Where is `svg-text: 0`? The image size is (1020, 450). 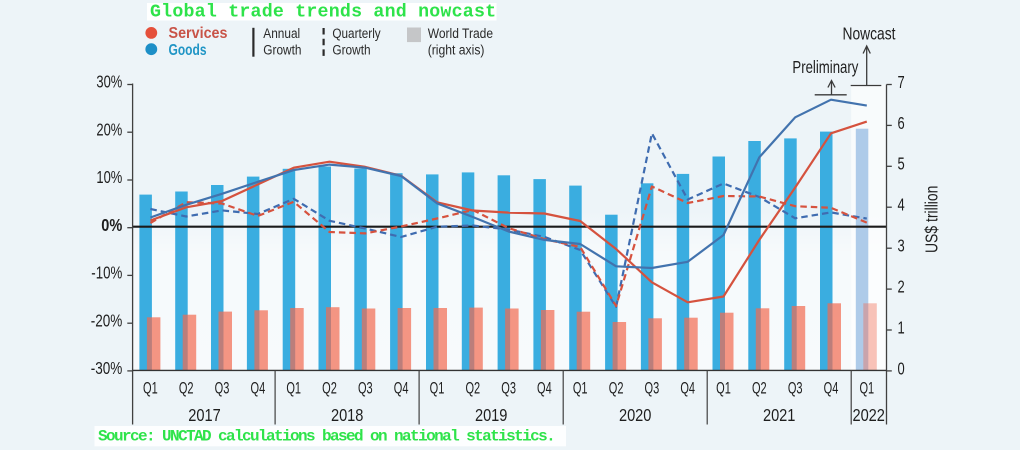
svg-text: 0 is located at coordinates (901, 368).